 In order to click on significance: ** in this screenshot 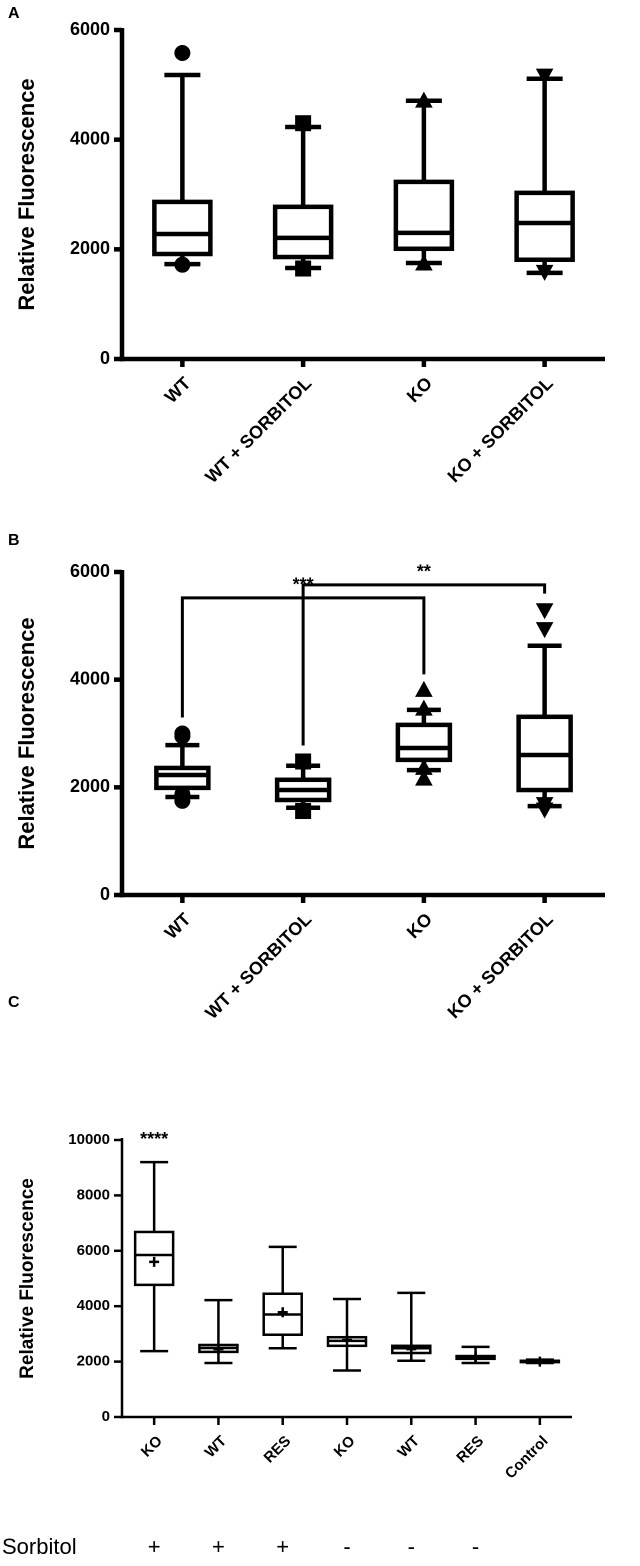, I will do `click(424, 572)`.